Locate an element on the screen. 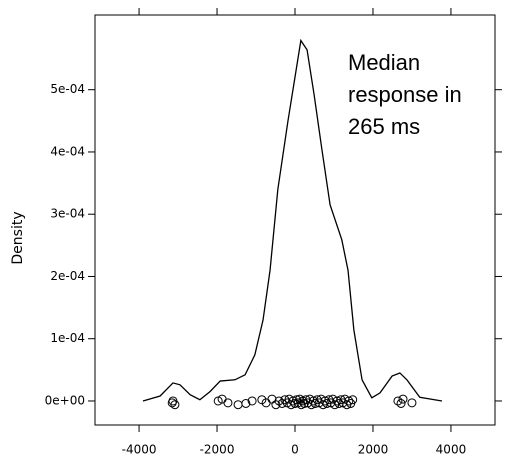 This screenshot has width=510, height=461. x-tick-label: 0 is located at coordinates (295, 450).